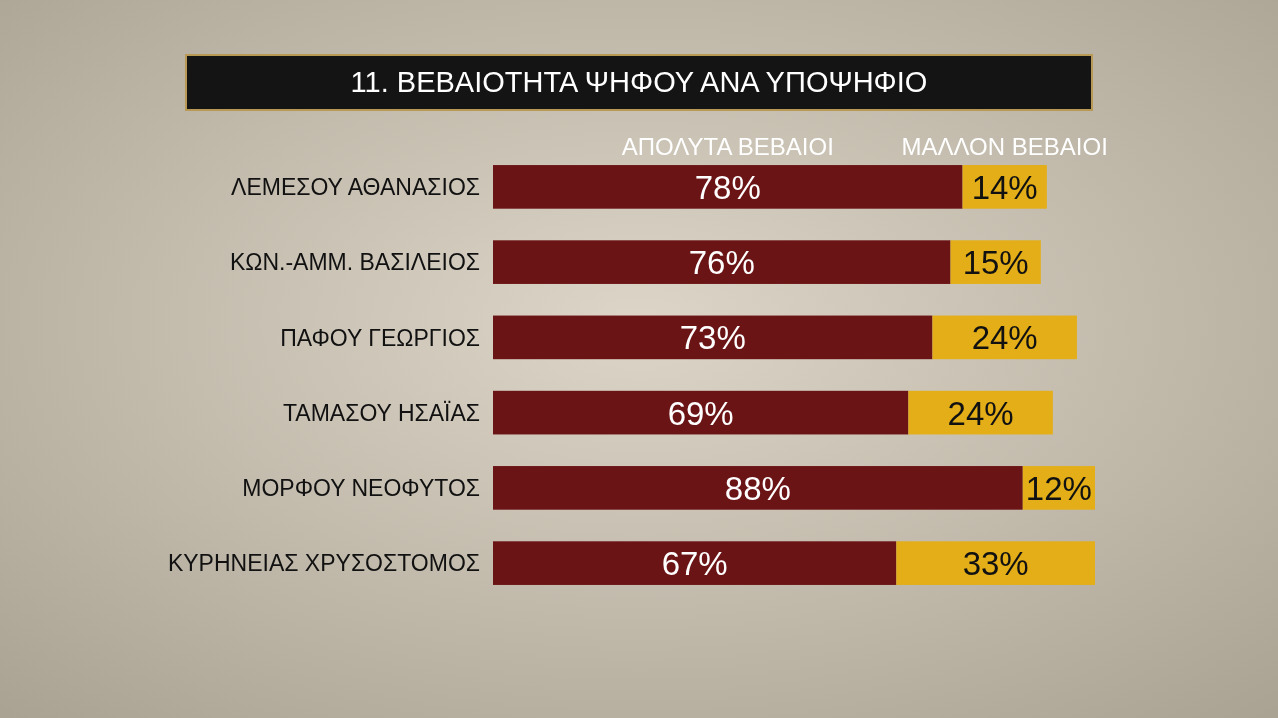 The height and width of the screenshot is (718, 1278). Describe the element at coordinates (361, 488) in the screenshot. I see `y-tick-label: ΜΟΡΦΟΥ ΝΕΟΦΥΤΟΣ` at that location.